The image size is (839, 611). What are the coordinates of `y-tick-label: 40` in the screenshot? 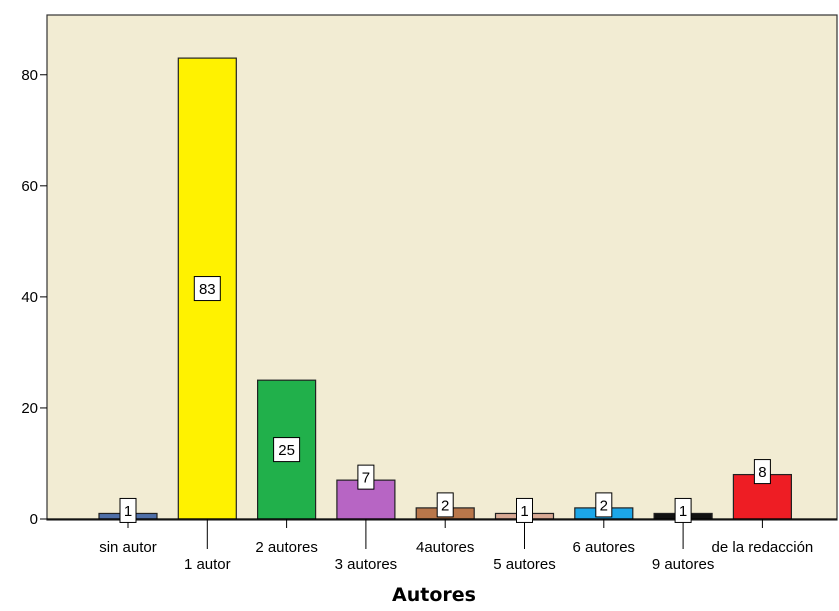 It's located at (29, 297).